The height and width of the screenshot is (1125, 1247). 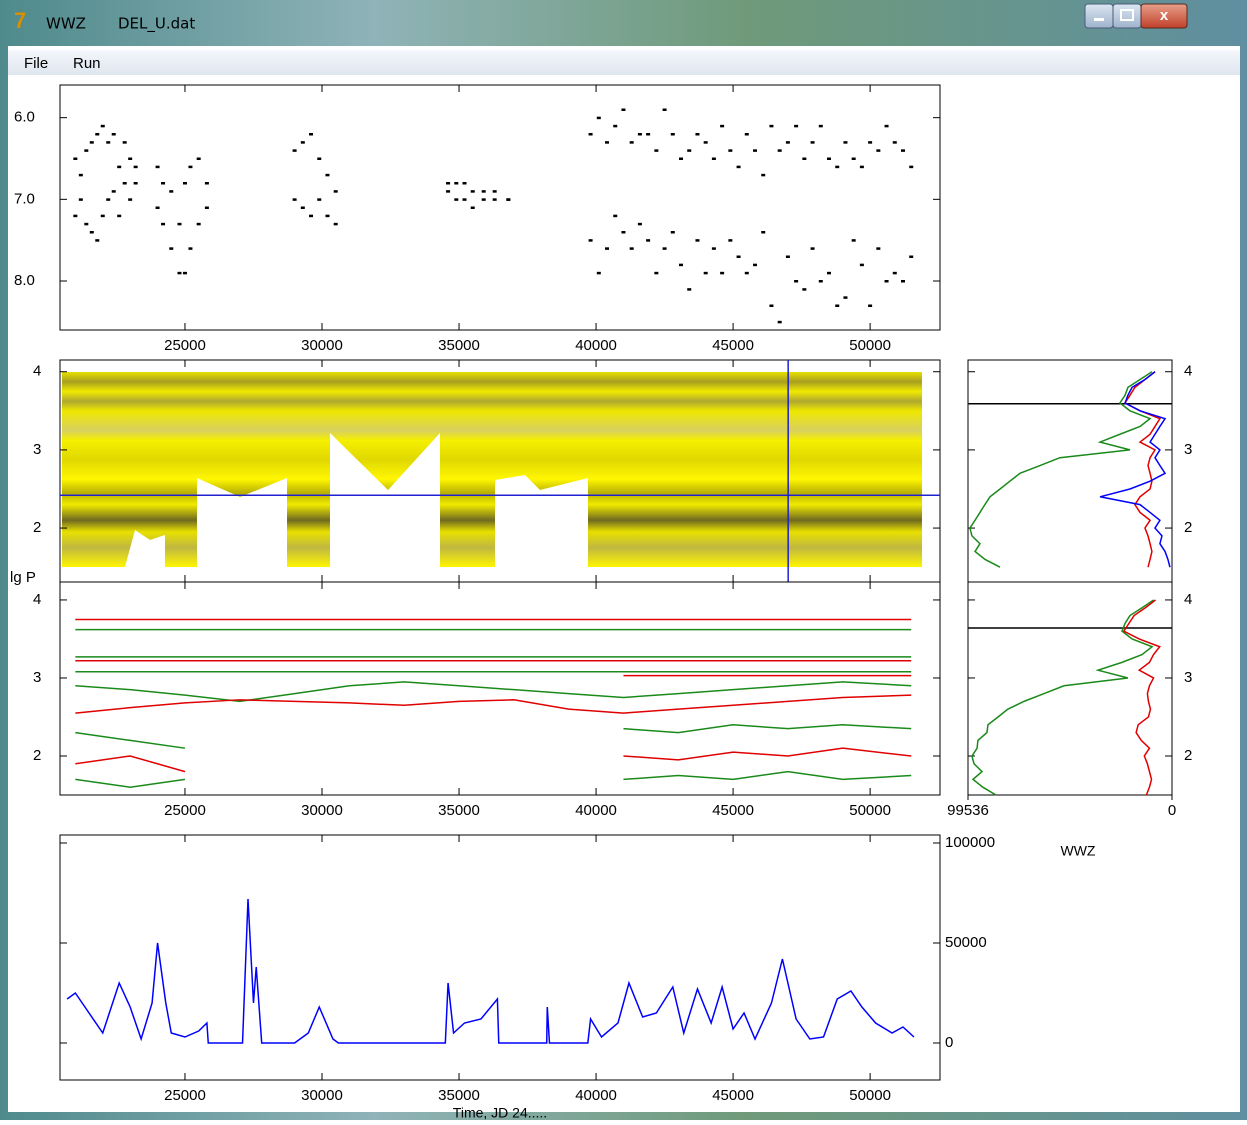 What do you see at coordinates (1099, 19) in the screenshot?
I see `minimize-icon` at bounding box center [1099, 19].